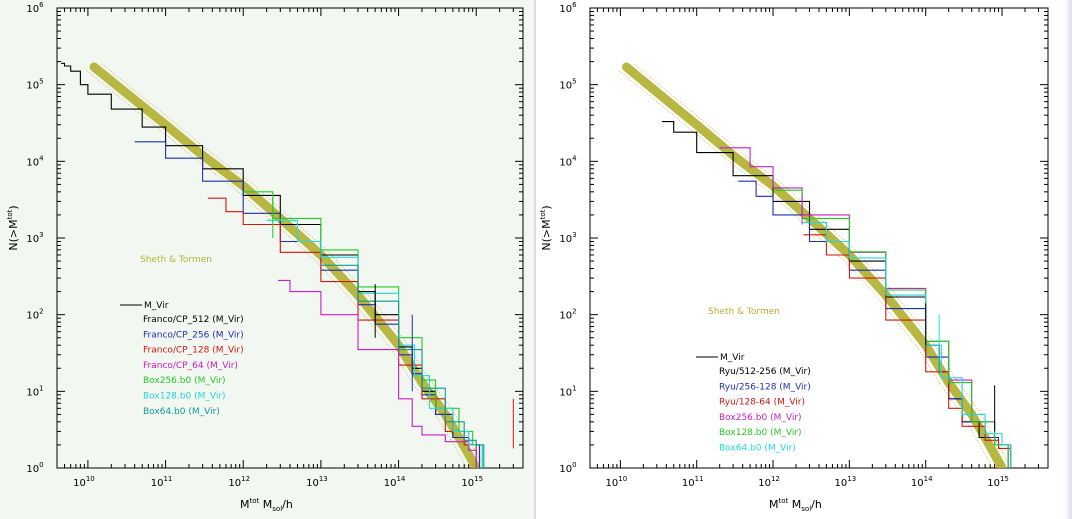 The width and height of the screenshot is (1072, 519). What do you see at coordinates (765, 372) in the screenshot?
I see `legend-entry: Ryu/512-256 (M_Vir)` at bounding box center [765, 372].